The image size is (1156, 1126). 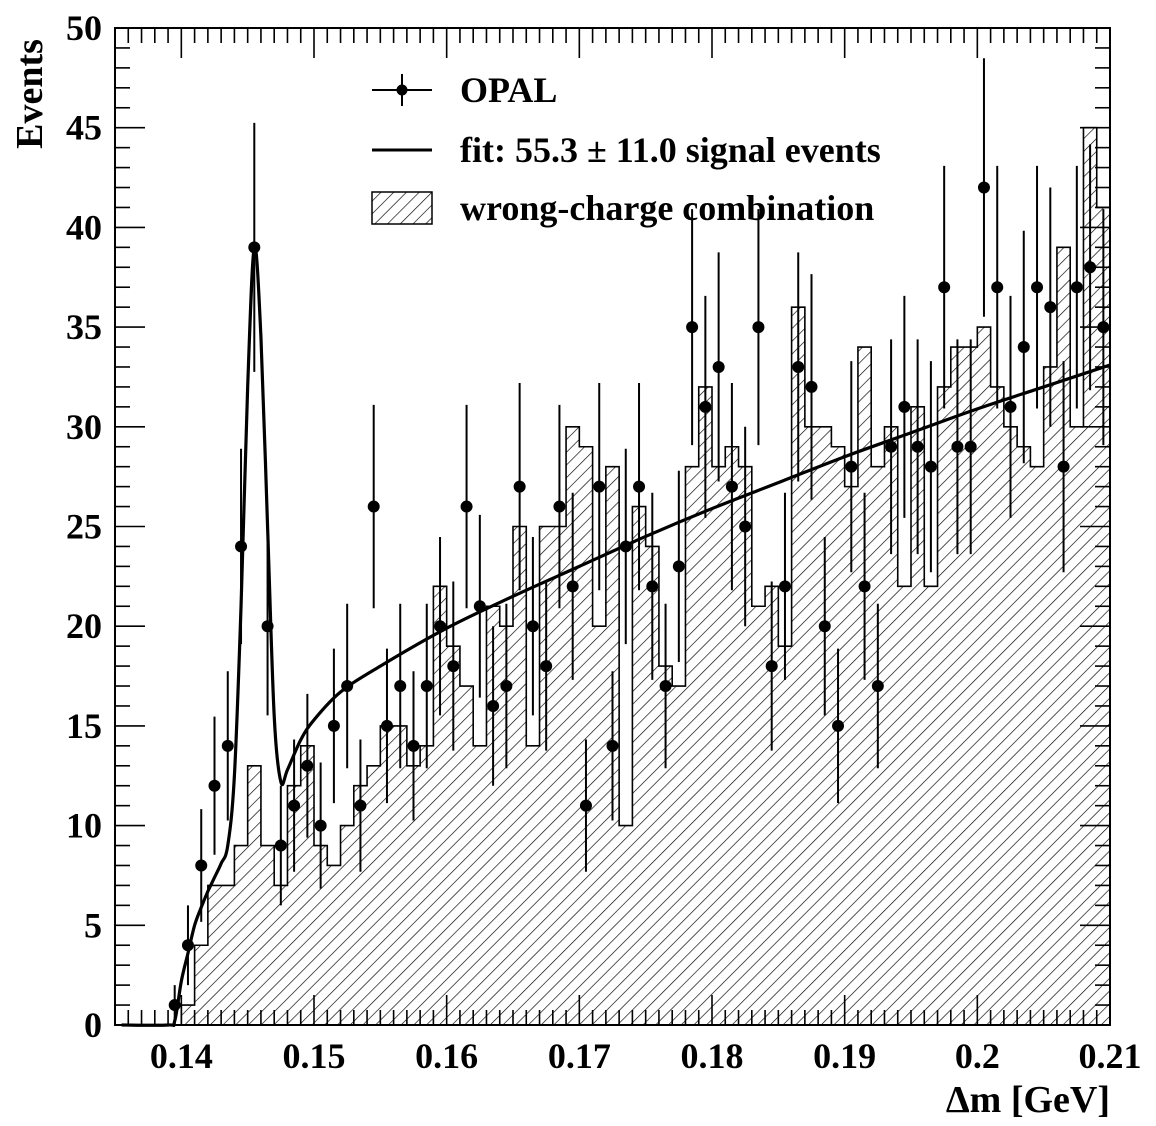 I want to click on legend-label-background: wrong-charge combination, so click(x=667, y=208).